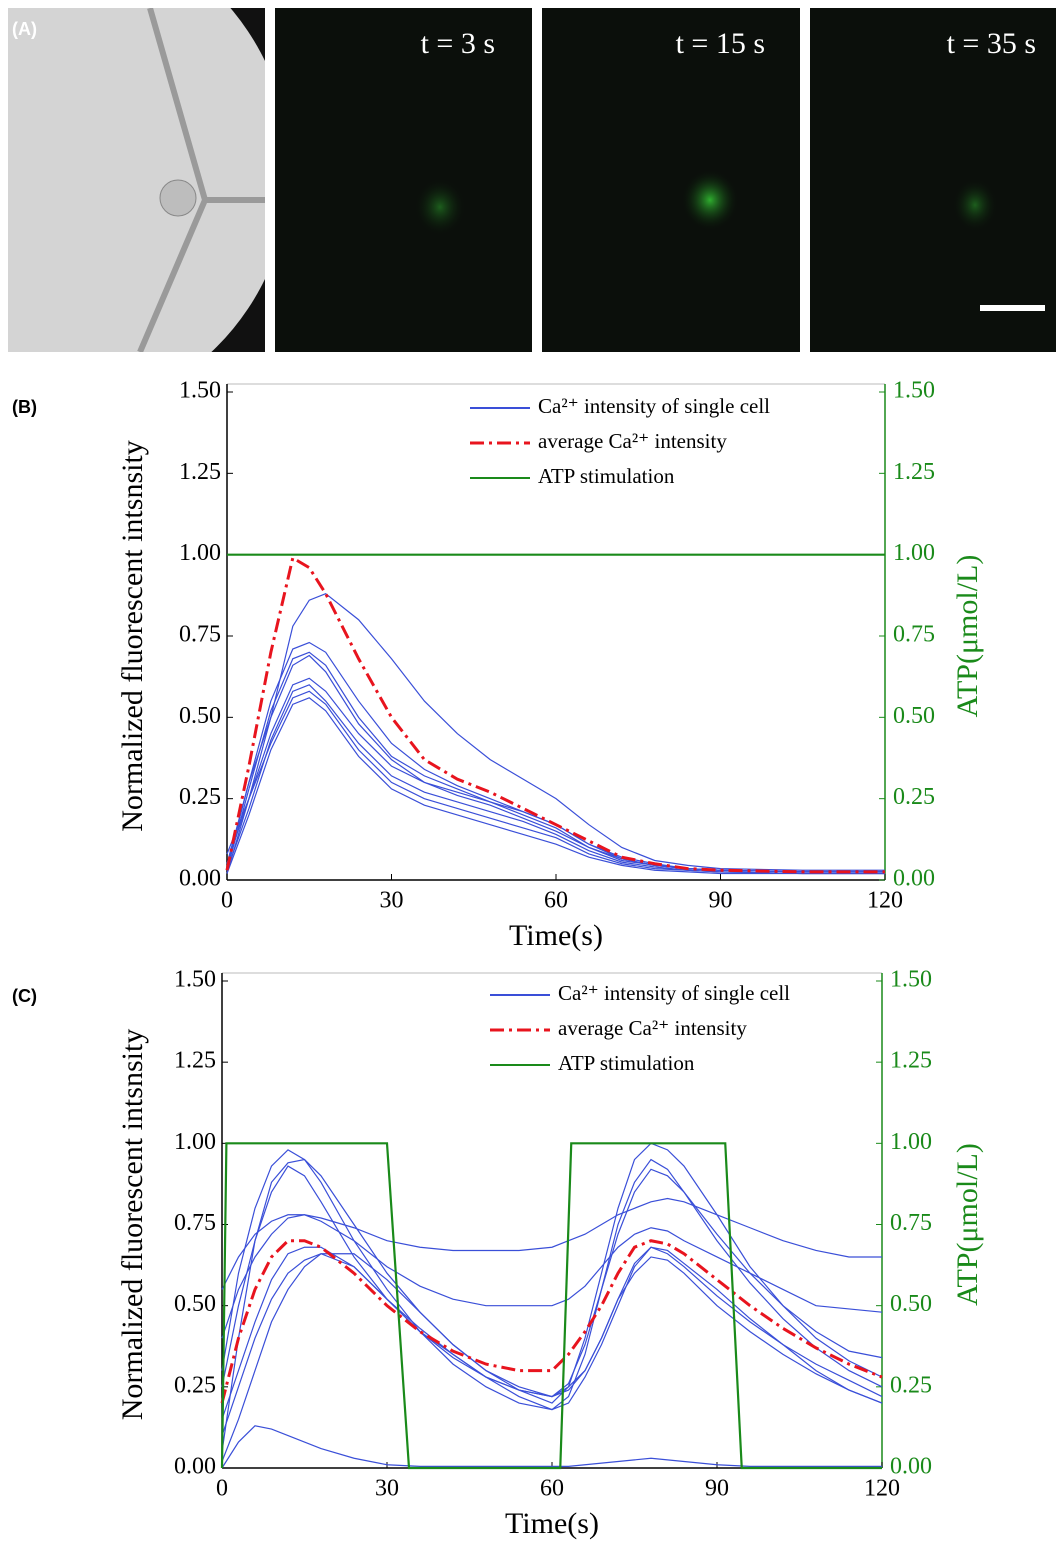 Image resolution: width=1056 pixels, height=1542 pixels. Describe the element at coordinates (991, 43) in the screenshot. I see `frame-time: t = 35 s` at that location.